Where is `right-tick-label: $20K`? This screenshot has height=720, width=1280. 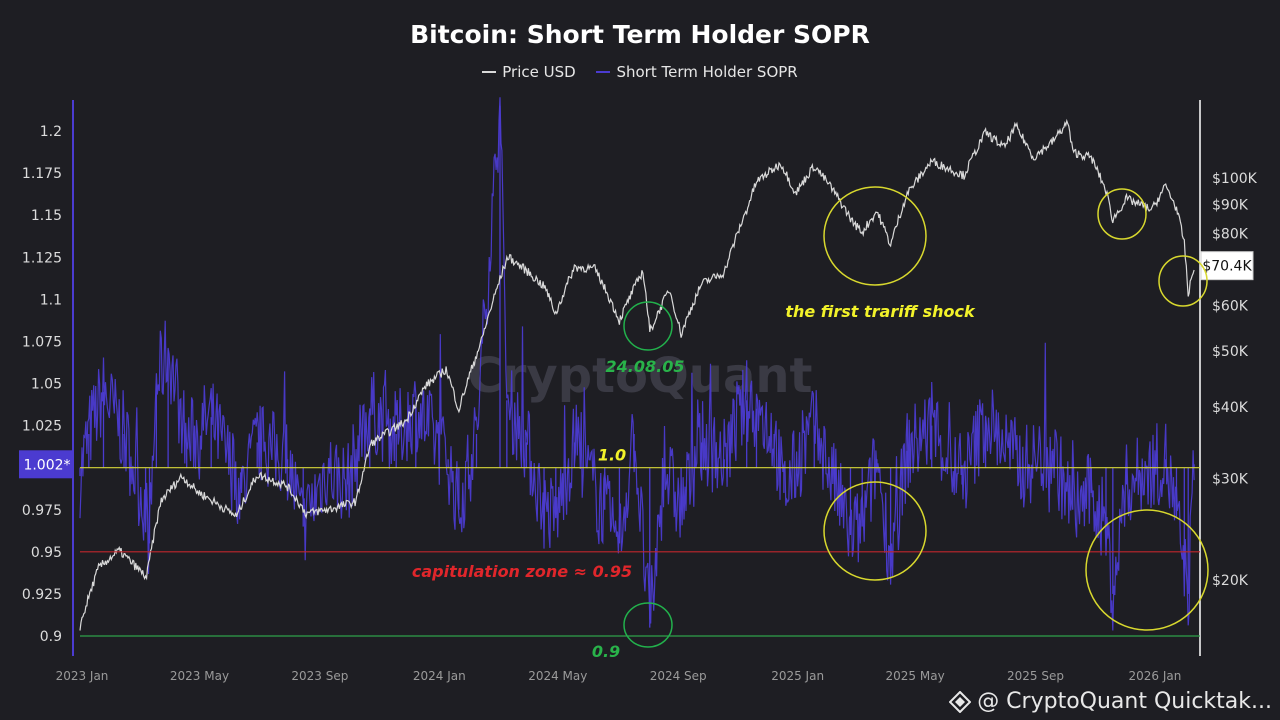 right-tick-label: $20K is located at coordinates (1230, 581).